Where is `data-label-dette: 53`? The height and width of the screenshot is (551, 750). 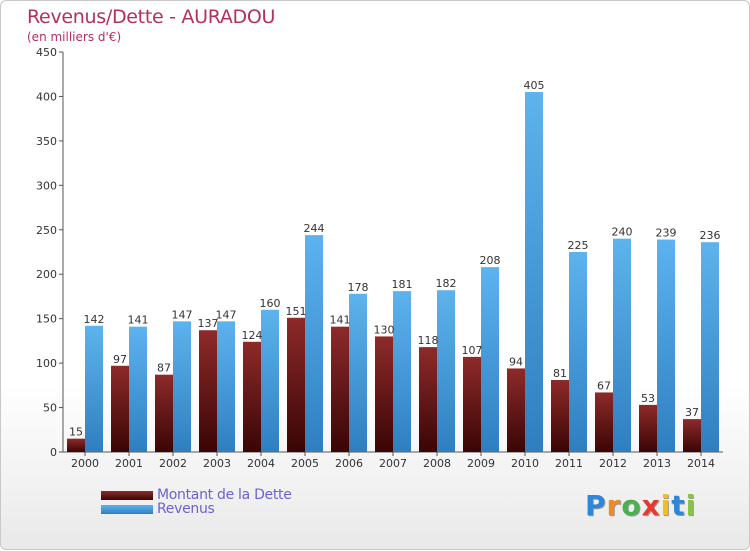 data-label-dette: 53 is located at coordinates (648, 398).